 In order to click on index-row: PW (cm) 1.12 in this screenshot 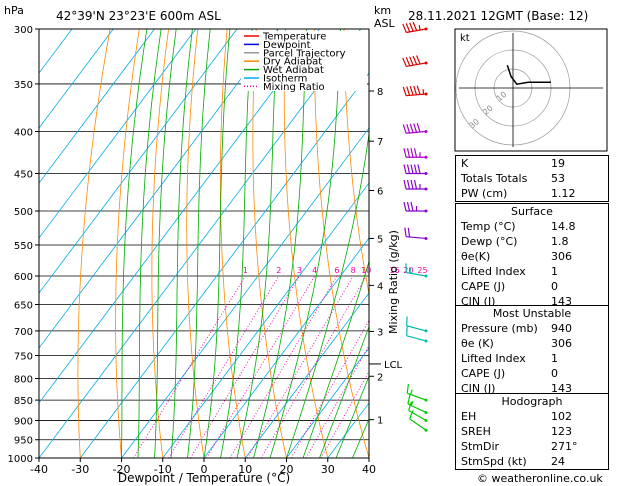, I will do `click(532, 193)`.